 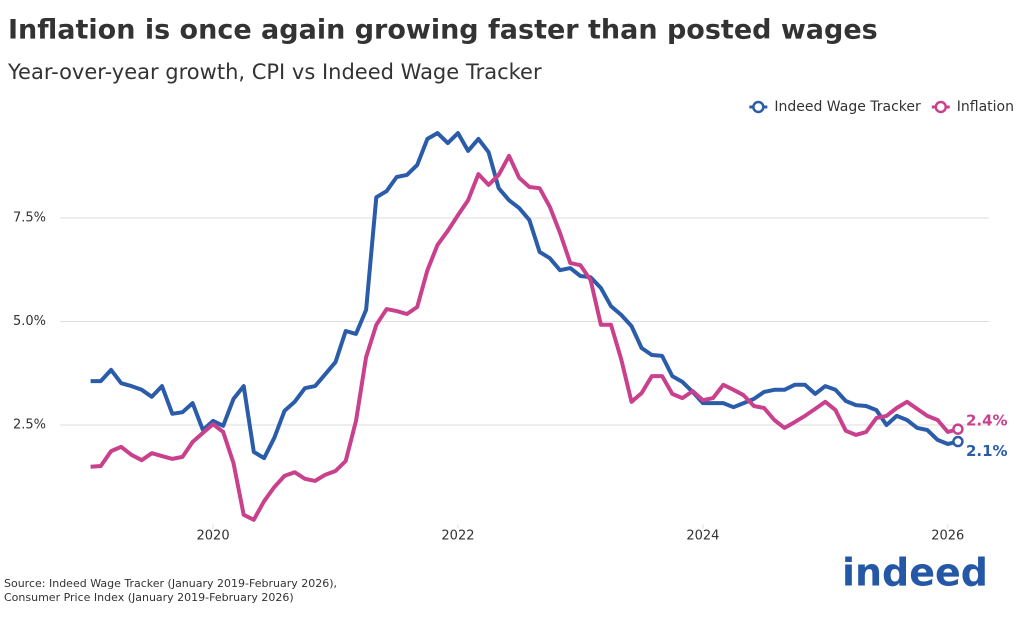 What do you see at coordinates (985, 107) in the screenshot?
I see `legend-label: Inflation` at bounding box center [985, 107].